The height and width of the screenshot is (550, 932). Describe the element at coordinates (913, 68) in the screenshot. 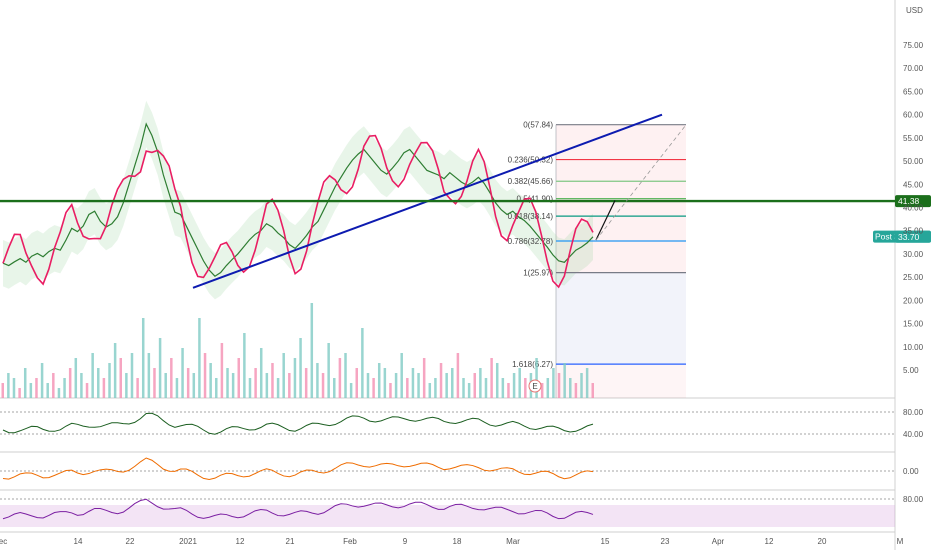

I see `price-tick-label: 70.00` at that location.